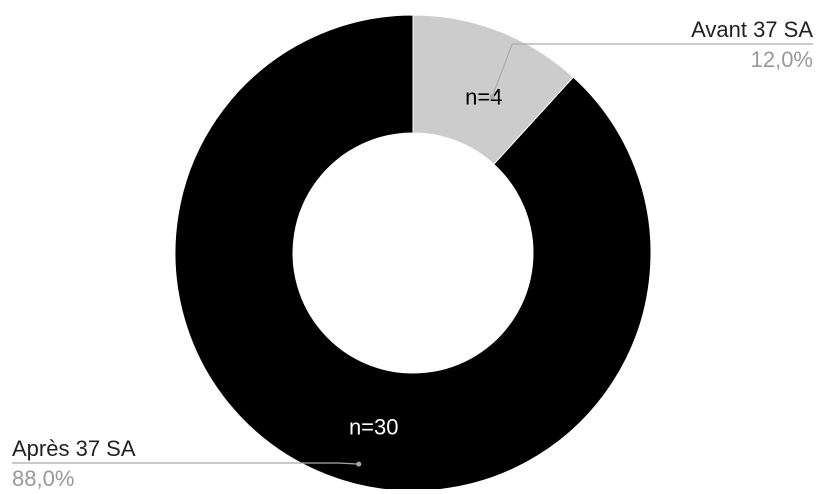 The height and width of the screenshot is (494, 816). I want to click on slice-count-label-apres-37-sa: n=30, so click(374, 426).